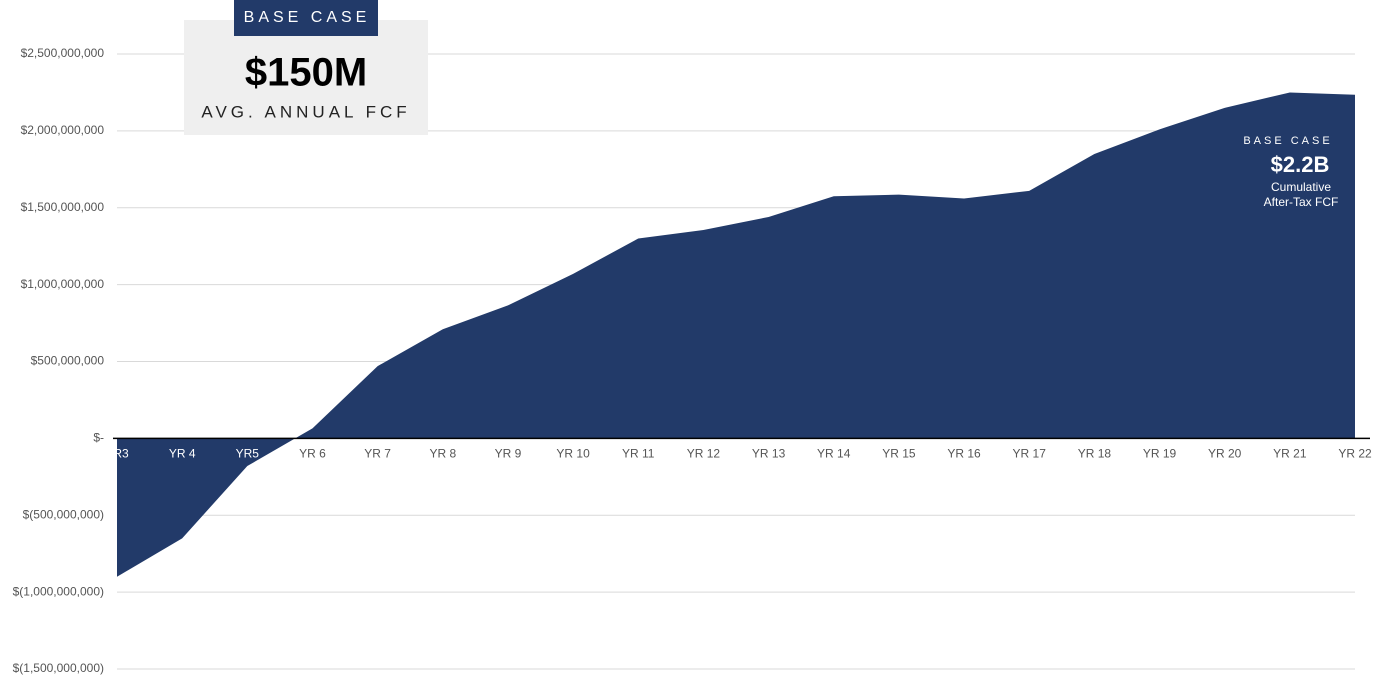 This screenshot has width=1400, height=687. I want to click on x-tick-label: YR 19, so click(1160, 454).